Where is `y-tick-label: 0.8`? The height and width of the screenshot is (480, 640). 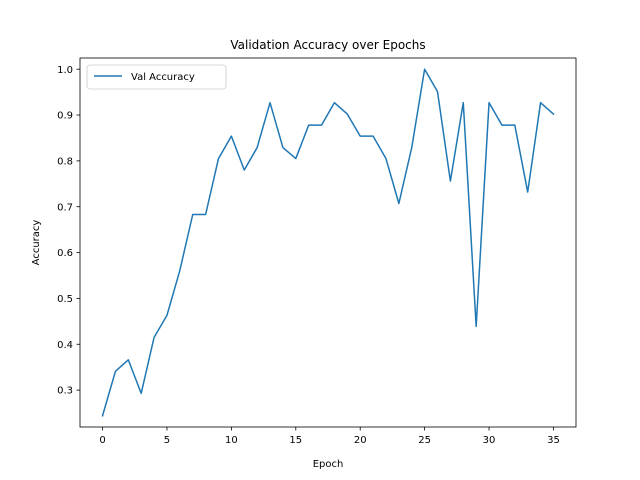
y-tick-label: 0.8 is located at coordinates (65, 161).